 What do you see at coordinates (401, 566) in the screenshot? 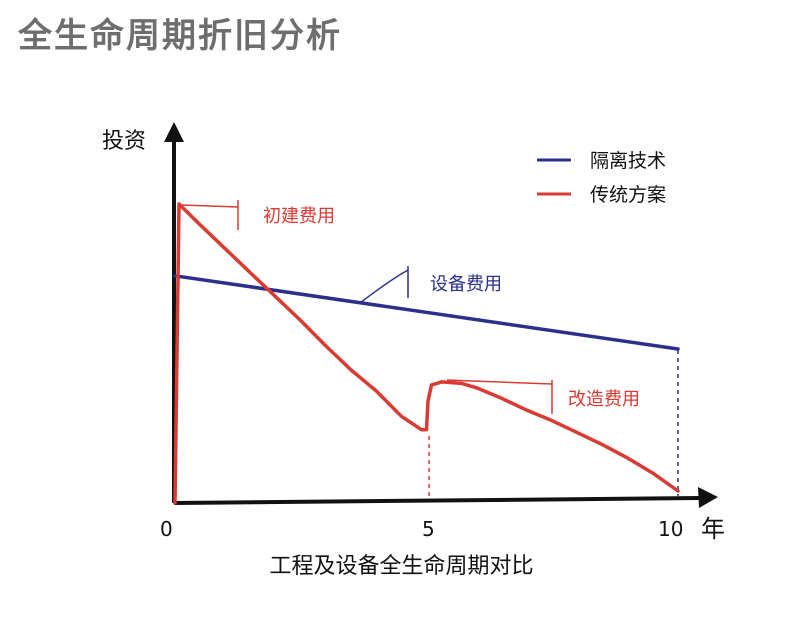
I see `chart-title: 工程及设备全生命周期对比` at bounding box center [401, 566].